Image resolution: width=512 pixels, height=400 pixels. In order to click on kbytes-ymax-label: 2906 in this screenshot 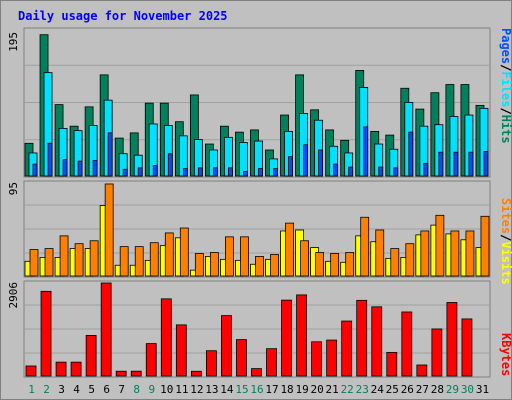, I will do `click(13, 295)`.